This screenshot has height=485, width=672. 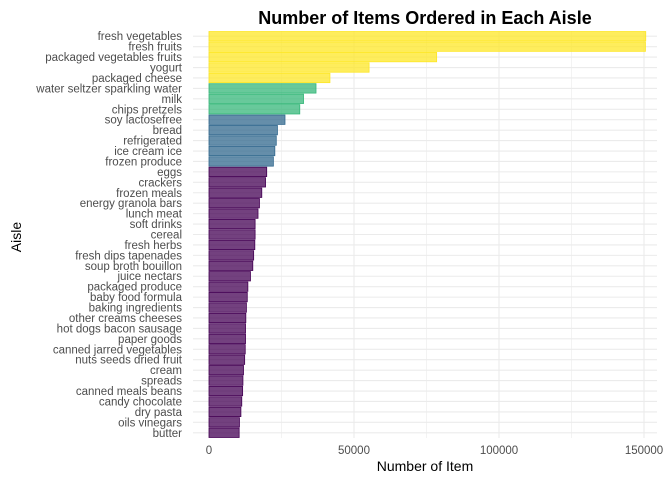 What do you see at coordinates (354, 451) in the screenshot?
I see `x-tick-label: 50000` at bounding box center [354, 451].